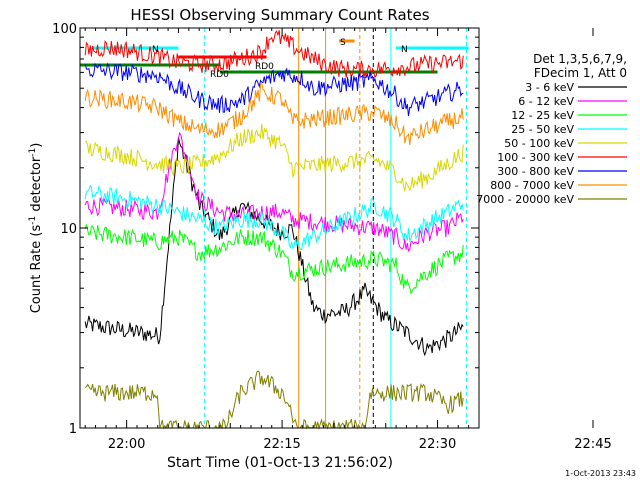  What do you see at coordinates (535, 157) in the screenshot?
I see `legend-label-5: 100 - 300 keV` at bounding box center [535, 157].